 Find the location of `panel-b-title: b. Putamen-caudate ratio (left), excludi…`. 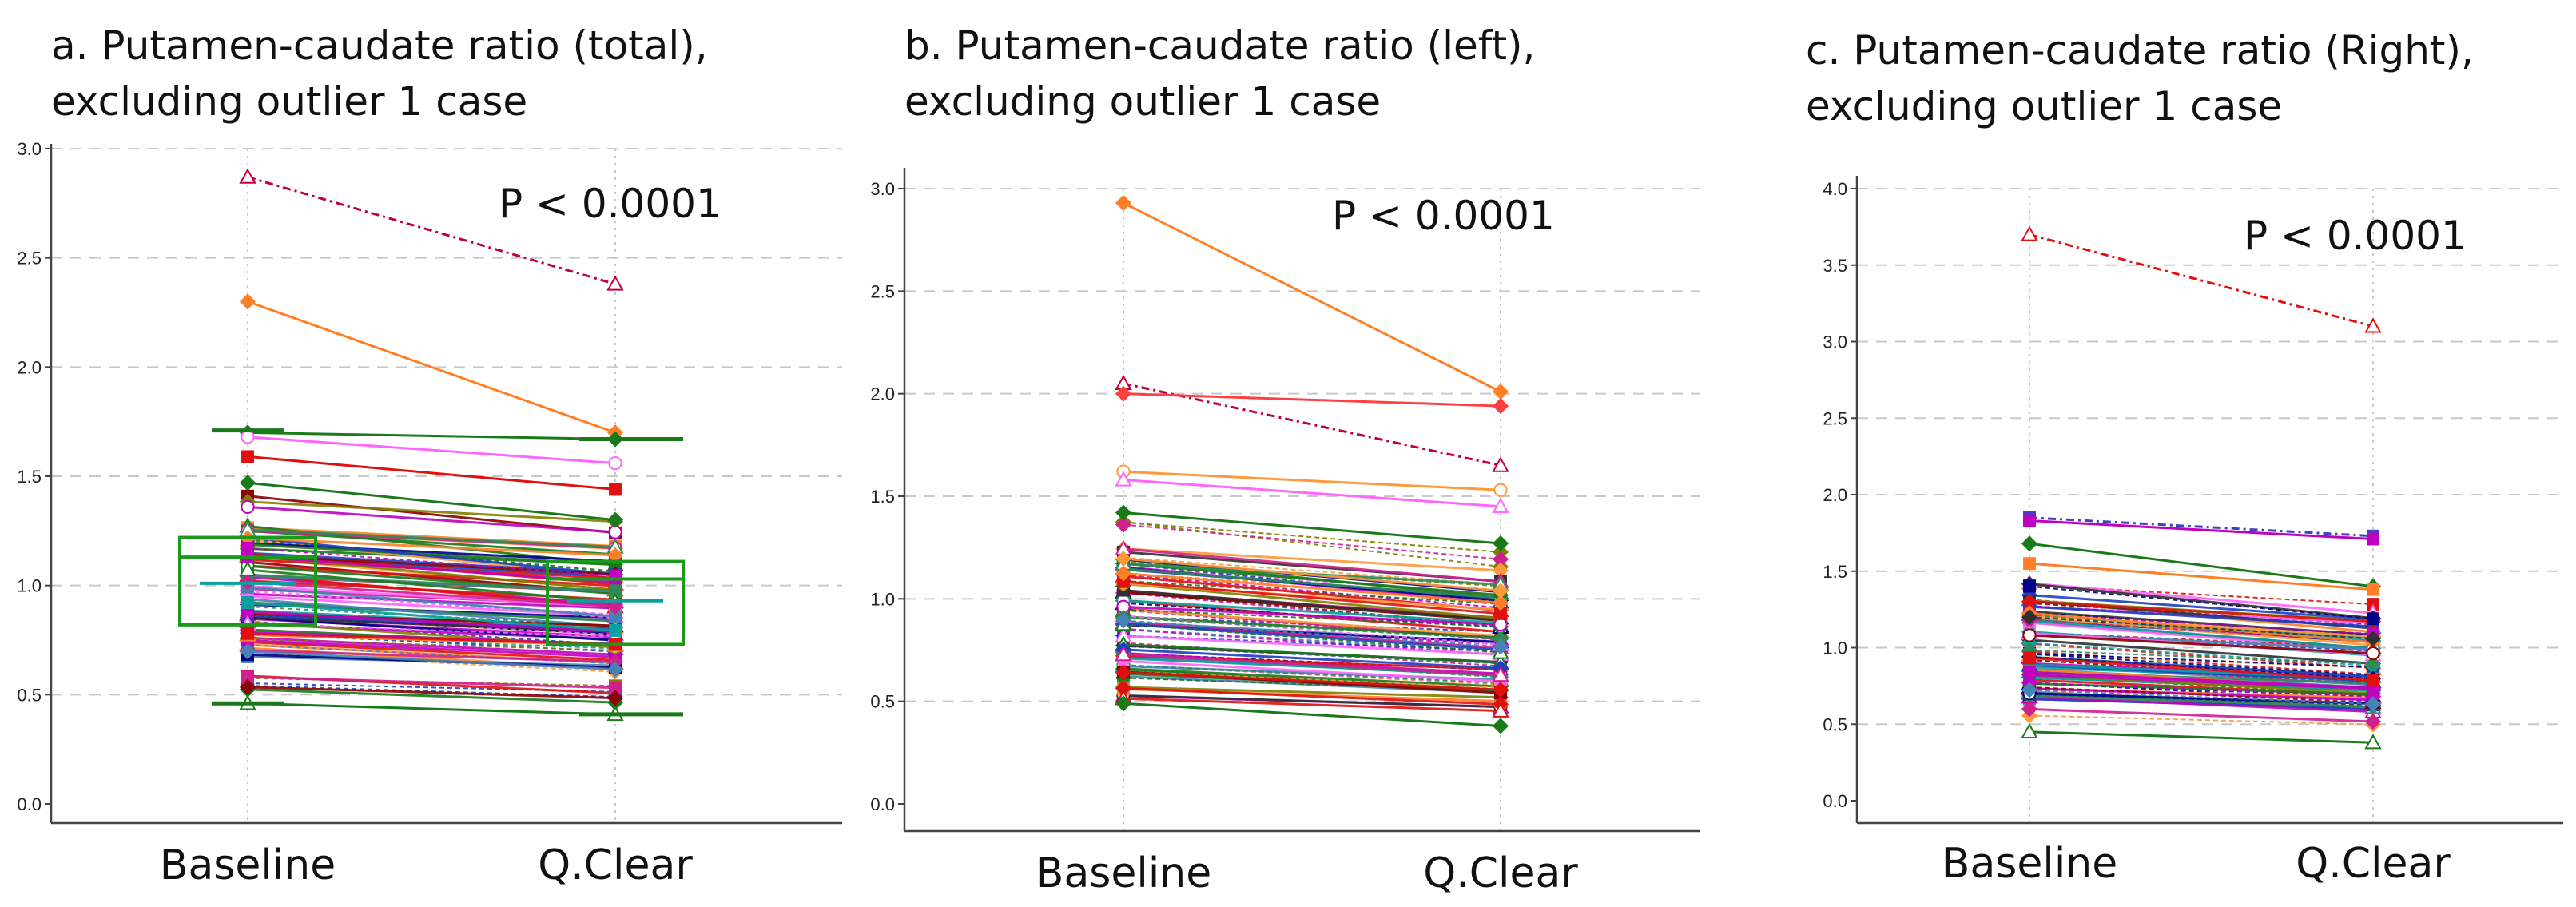

panel-b-title: b. Putamen-caudate ratio (left), excludi… is located at coordinates (1219, 73).